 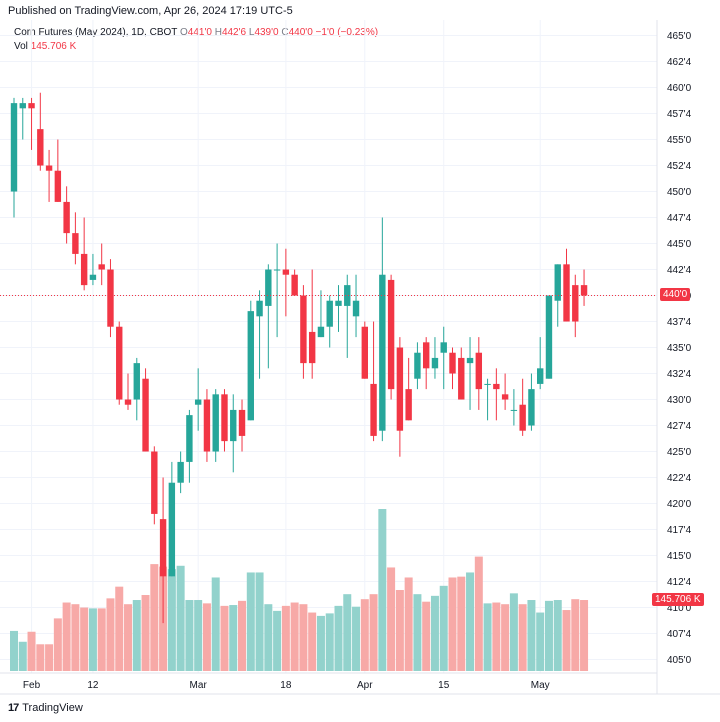 I want to click on close-label: C, so click(x=285, y=32).